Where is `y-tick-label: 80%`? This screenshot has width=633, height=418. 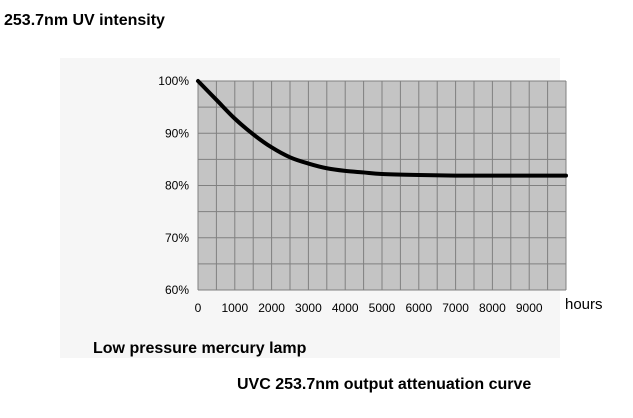 y-tick-label: 80% is located at coordinates (177, 186).